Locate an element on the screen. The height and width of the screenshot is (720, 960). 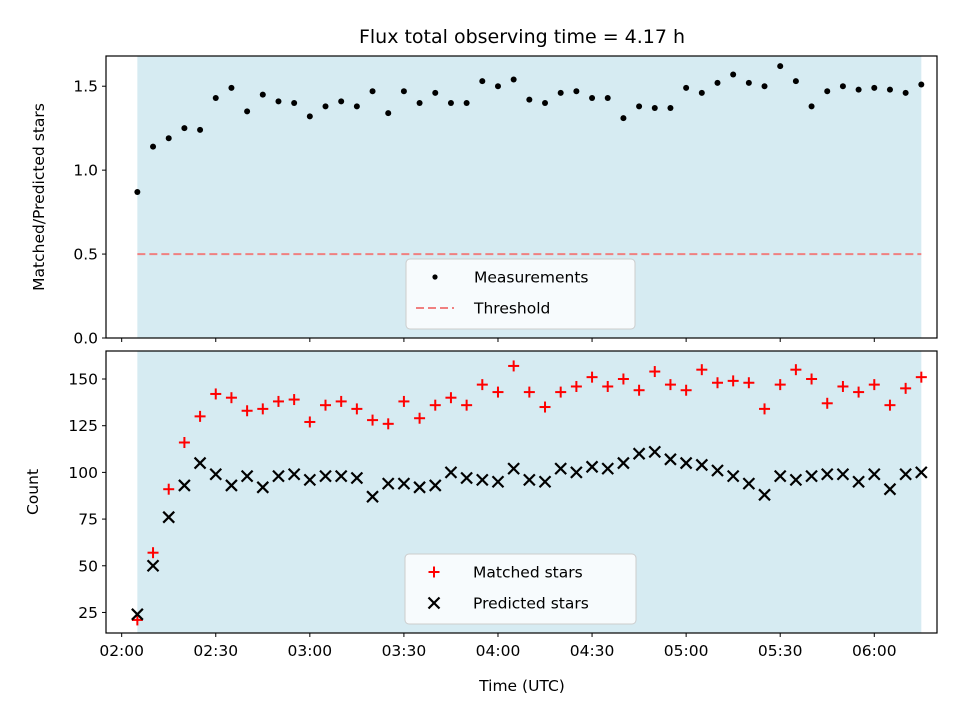
legend-key-predicted is located at coordinates (434, 603).